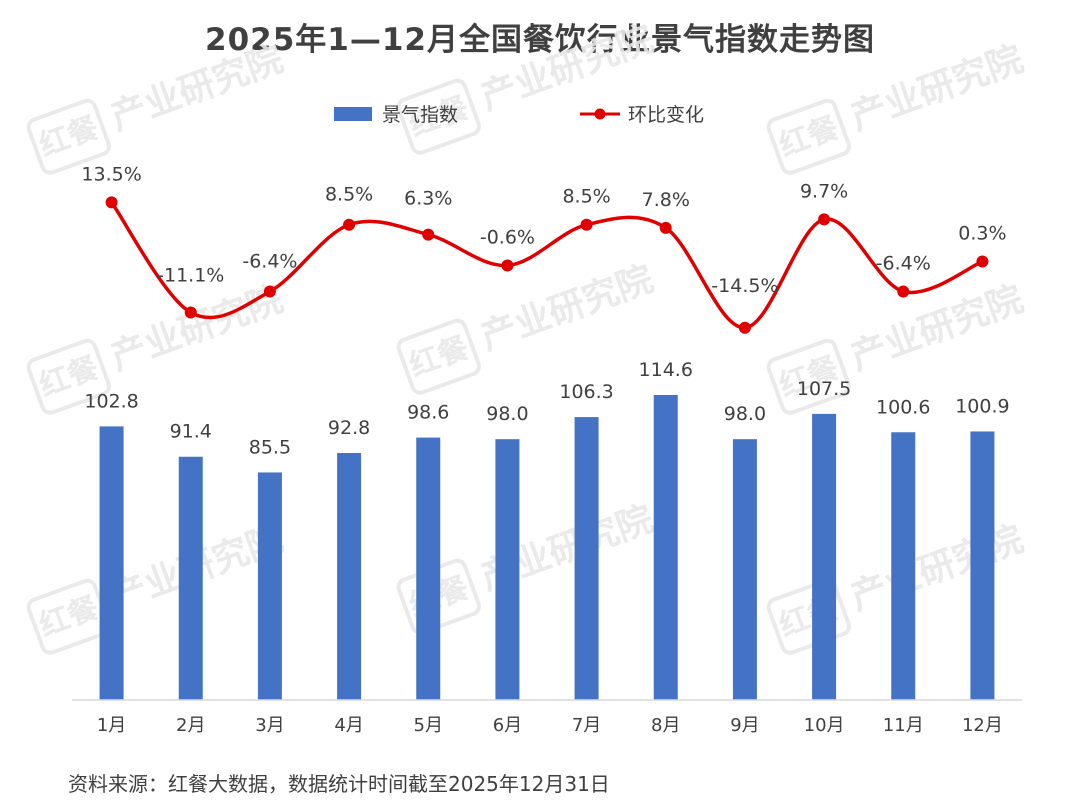 Image resolution: width=1080 pixels, height=809 pixels. Describe the element at coordinates (507, 725) in the screenshot. I see `x-tick-label: 6月` at that location.